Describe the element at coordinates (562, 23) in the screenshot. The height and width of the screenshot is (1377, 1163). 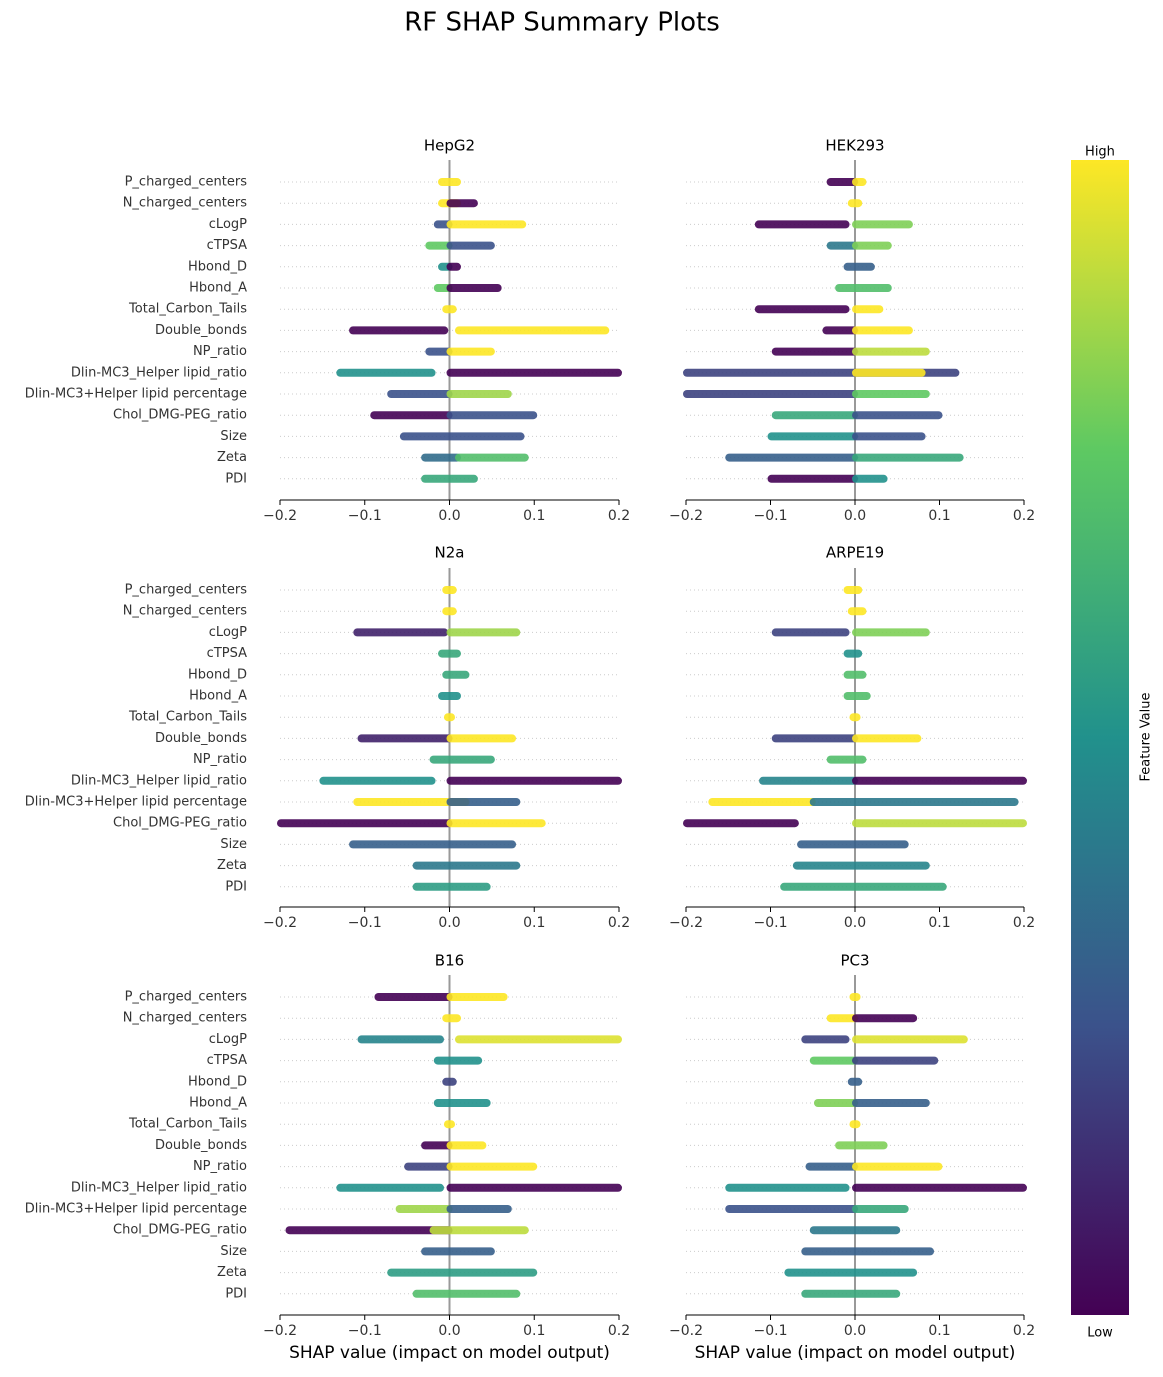
I see `main-title: RF SHAP Summary Plots` at that location.